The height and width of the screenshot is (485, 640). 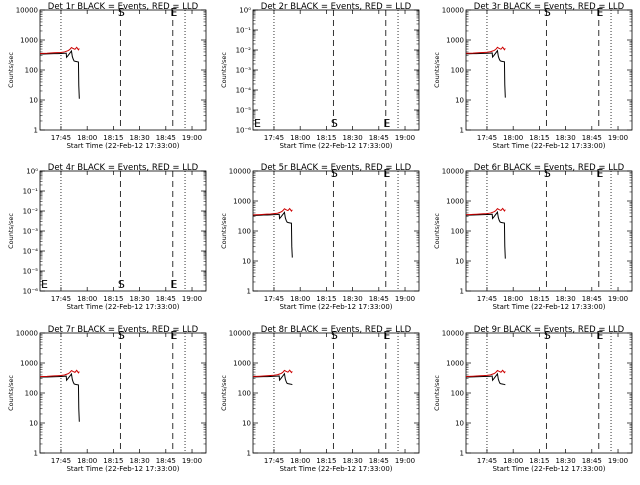 I want to click on chart-title: Det 3r BLACK = Events, RED = LLD, so click(x=549, y=7).